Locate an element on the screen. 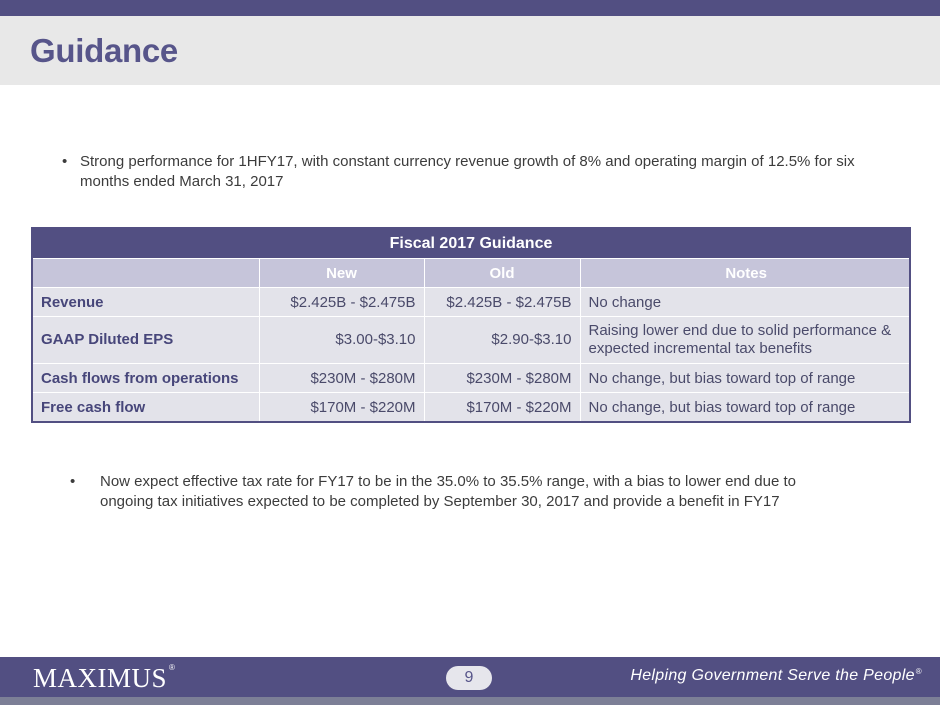  footer-strip is located at coordinates (470, 701).